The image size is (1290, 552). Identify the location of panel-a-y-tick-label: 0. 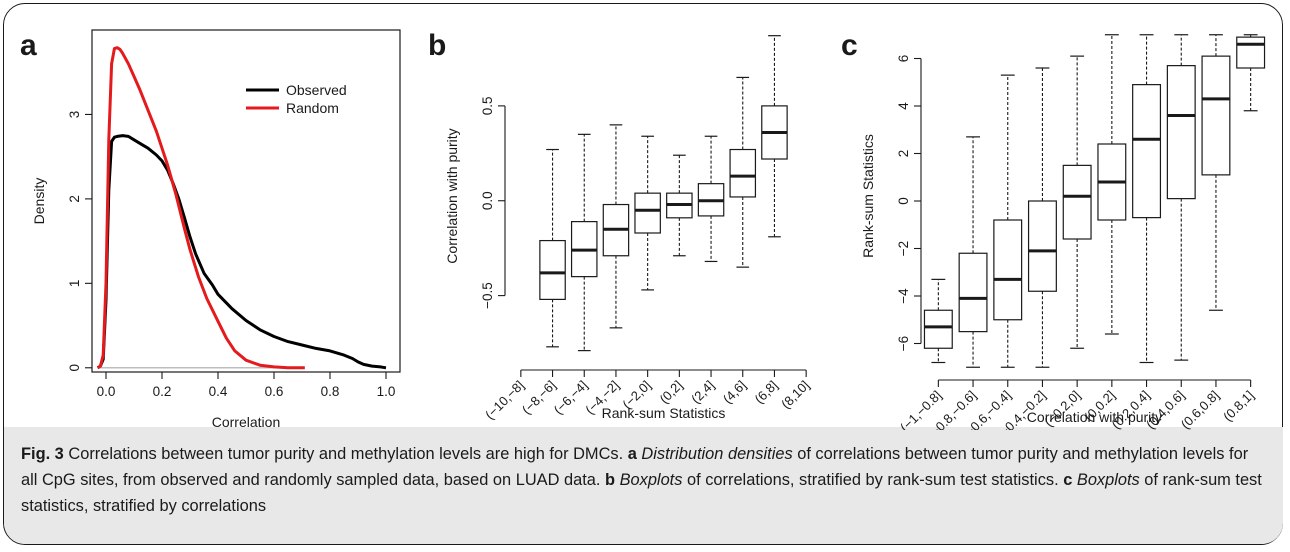
(74, 368).